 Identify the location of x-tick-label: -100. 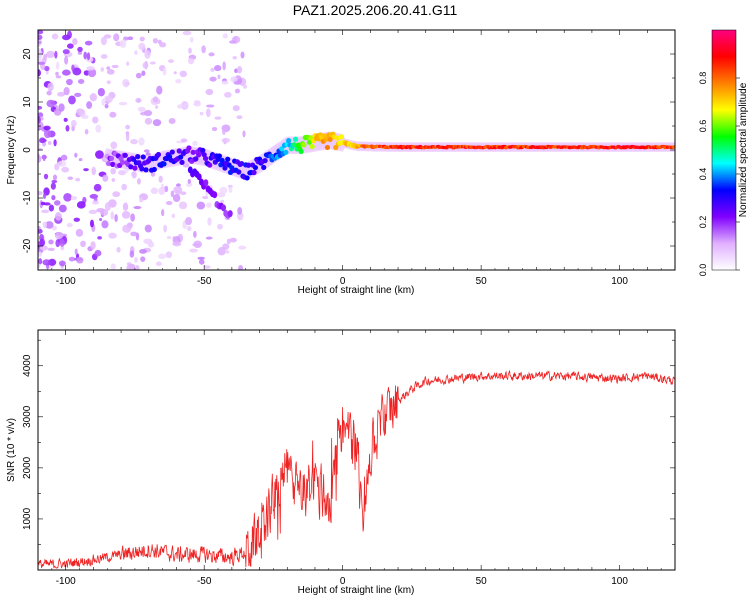
(66, 281).